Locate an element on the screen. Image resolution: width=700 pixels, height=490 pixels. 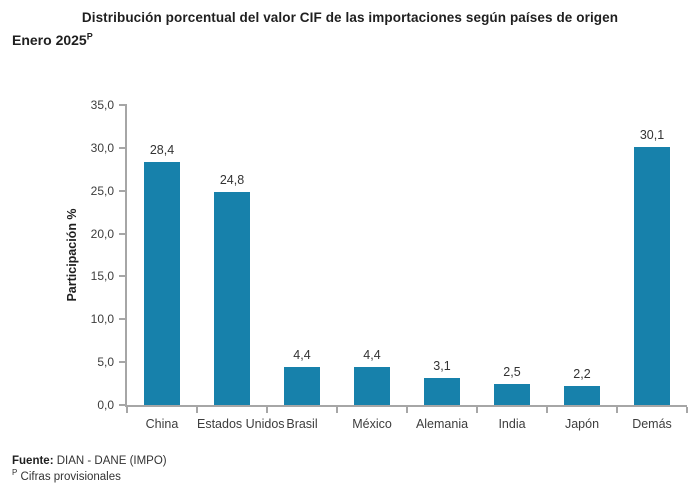
note-text: Cifras provisionales is located at coordinates (69, 477).